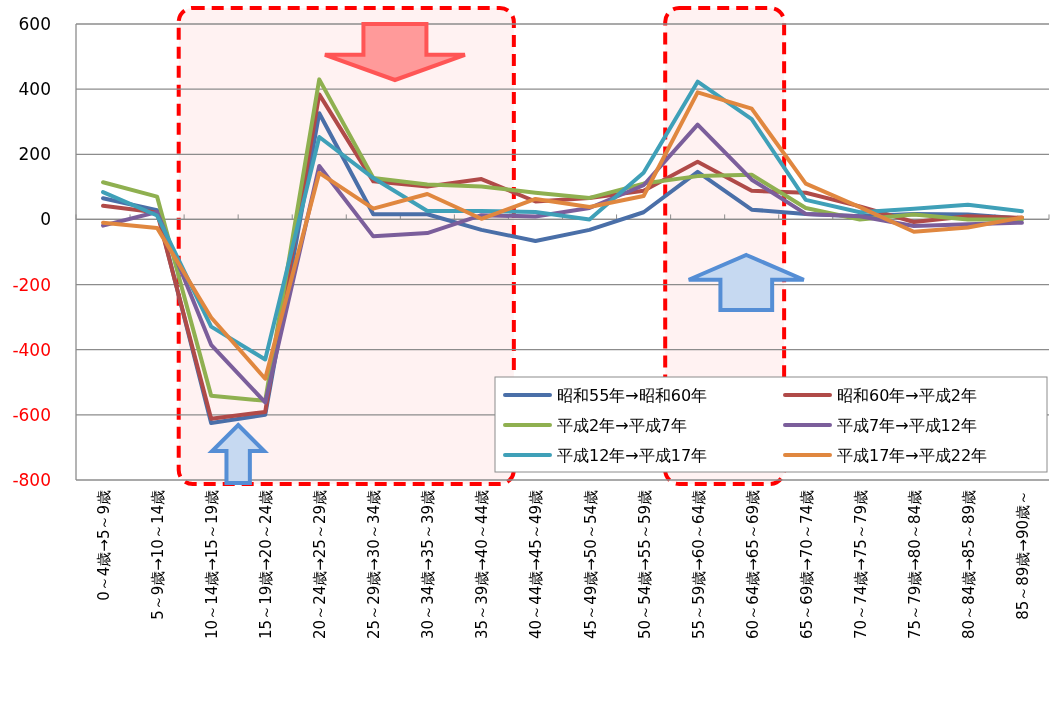 This screenshot has width=1051, height=713. What do you see at coordinates (860, 564) in the screenshot?
I see `x-tick-label: 70～74歳→75～79歳` at bounding box center [860, 564].